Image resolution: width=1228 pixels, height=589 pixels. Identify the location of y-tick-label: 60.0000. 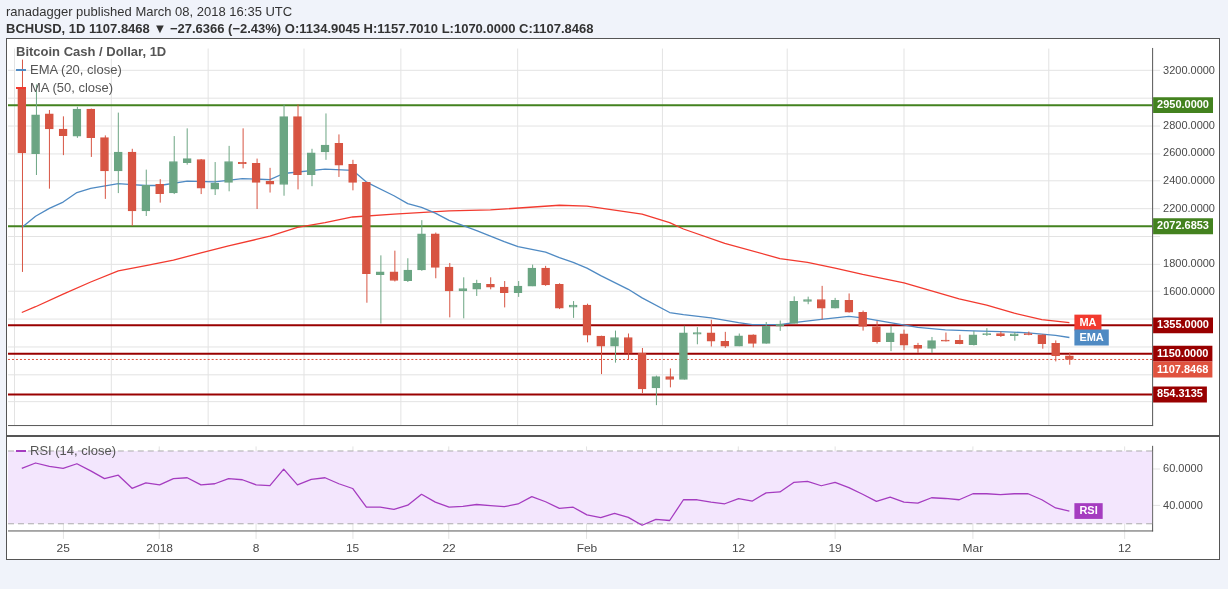
(1183, 468).